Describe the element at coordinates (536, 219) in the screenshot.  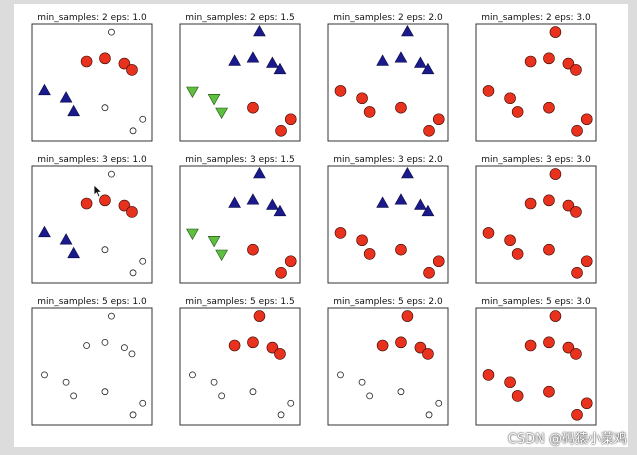
I see `panel-8: min_samples: 3 eps: 3.0` at that location.